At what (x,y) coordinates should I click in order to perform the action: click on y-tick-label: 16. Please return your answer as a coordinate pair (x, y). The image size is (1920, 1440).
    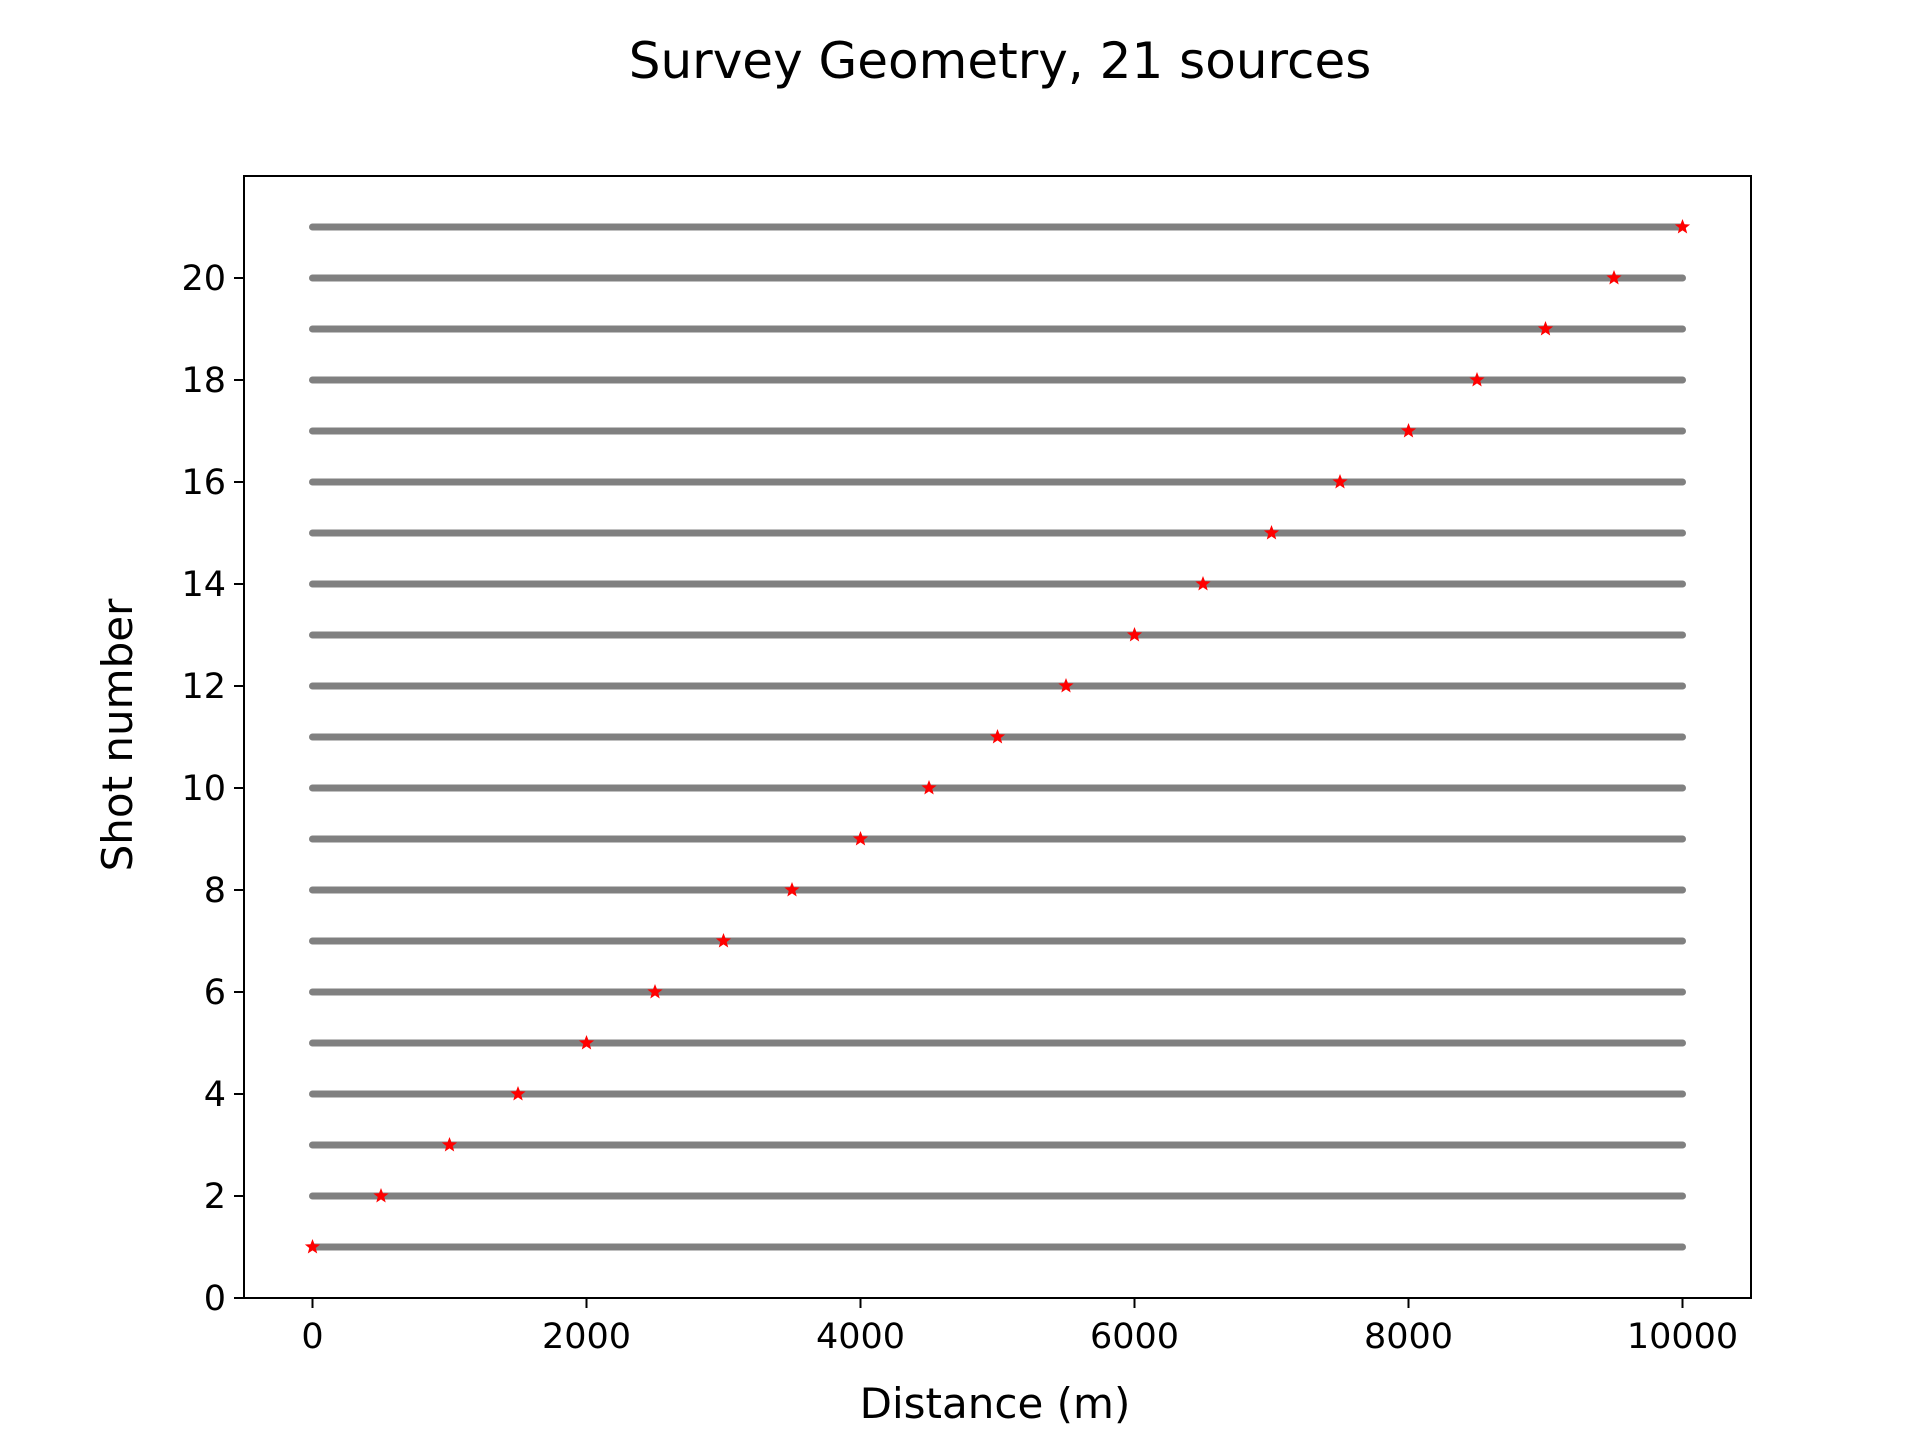
    Looking at the image, I should click on (203, 483).